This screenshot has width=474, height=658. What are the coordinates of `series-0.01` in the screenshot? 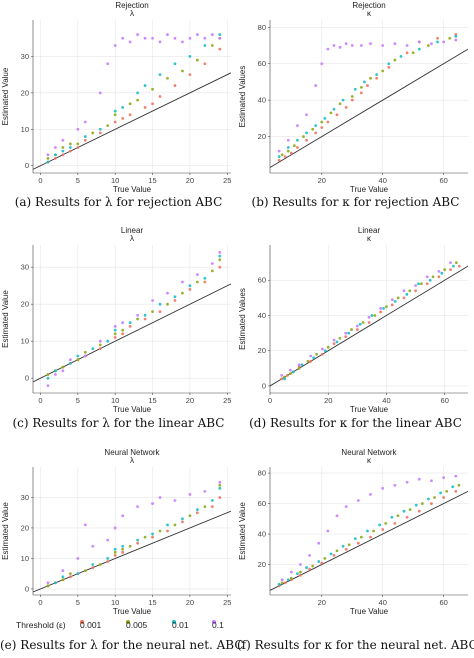 It's located at (367, 96).